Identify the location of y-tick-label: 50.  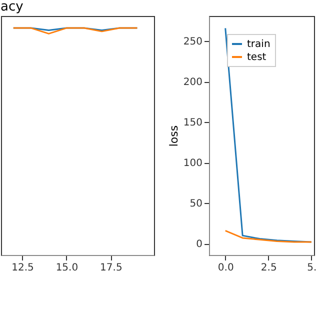
(196, 204).